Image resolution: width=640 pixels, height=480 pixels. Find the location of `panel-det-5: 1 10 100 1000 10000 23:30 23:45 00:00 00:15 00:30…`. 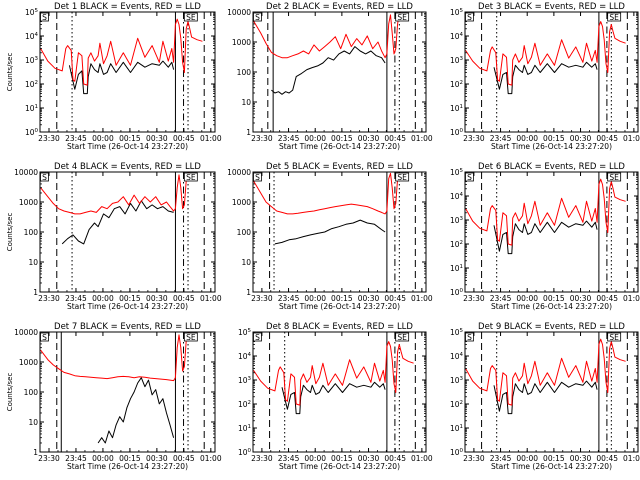

panel-det-5: 1 10 100 1000 10000 23:30 23:45 00:00 00:15 00:30… is located at coordinates (330, 236).